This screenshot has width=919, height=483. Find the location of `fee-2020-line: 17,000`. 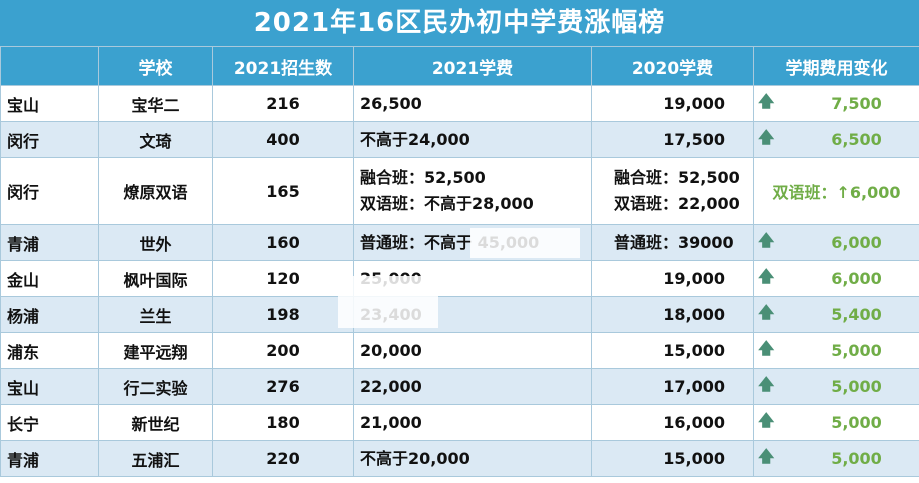

fee-2020-line: 17,000 is located at coordinates (694, 386).